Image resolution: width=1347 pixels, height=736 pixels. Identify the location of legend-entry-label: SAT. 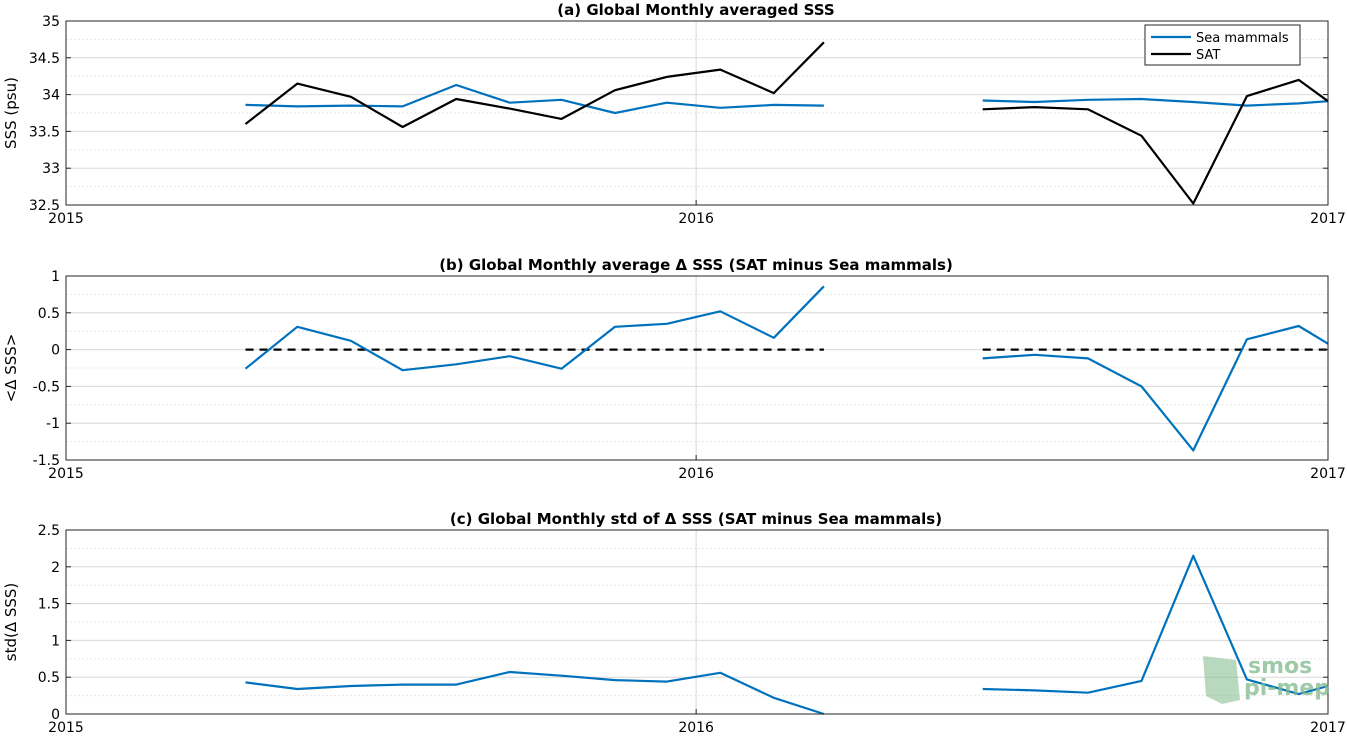
(1208, 55).